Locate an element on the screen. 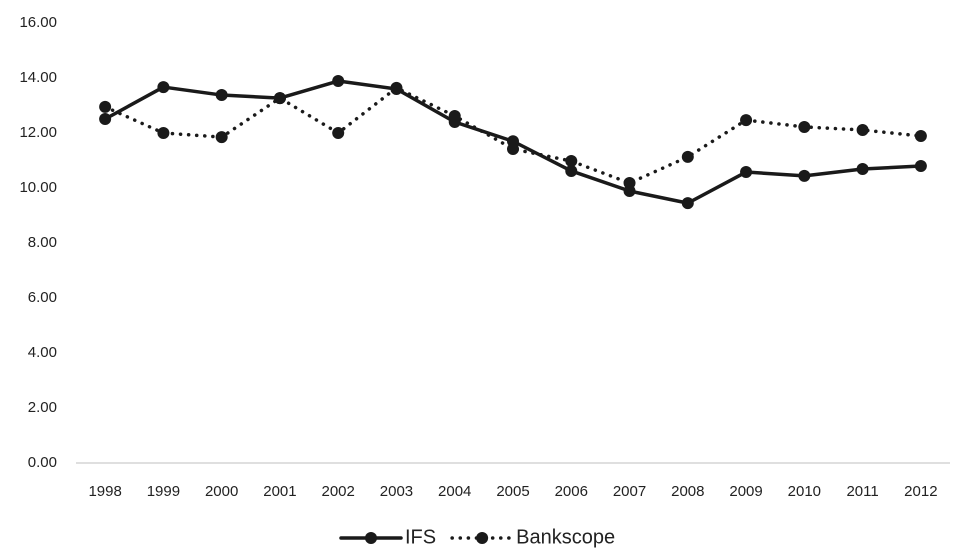 Image resolution: width=957 pixels, height=557 pixels. x-tick-label: 1999 is located at coordinates (163, 491).